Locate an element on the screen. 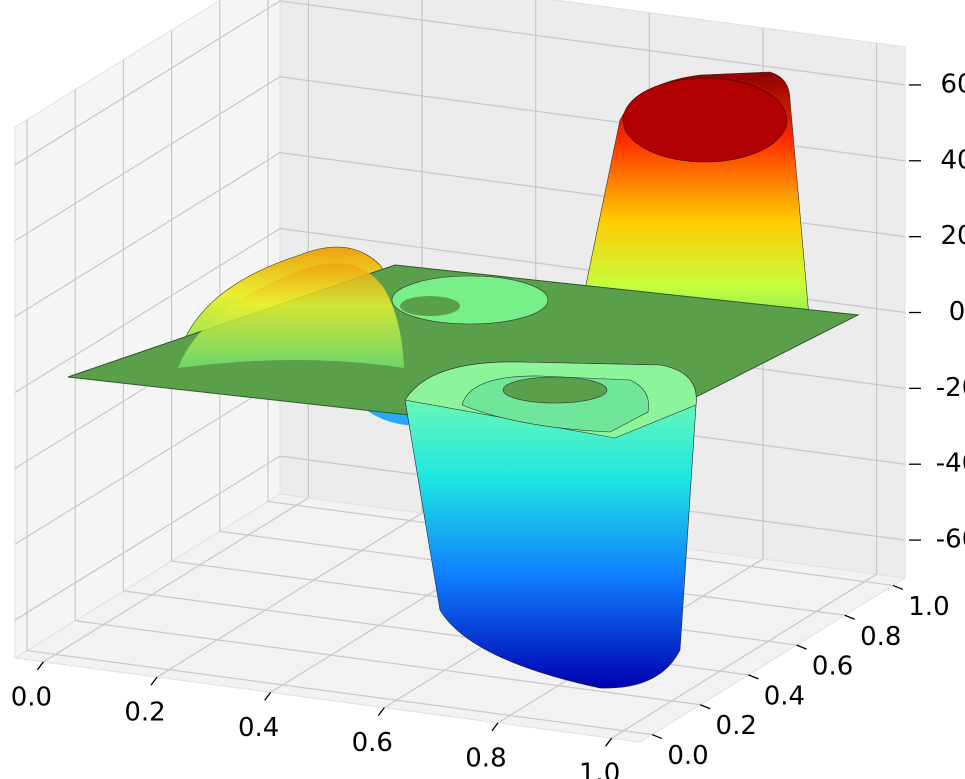  z-tick-label: -40 is located at coordinates (950, 464).